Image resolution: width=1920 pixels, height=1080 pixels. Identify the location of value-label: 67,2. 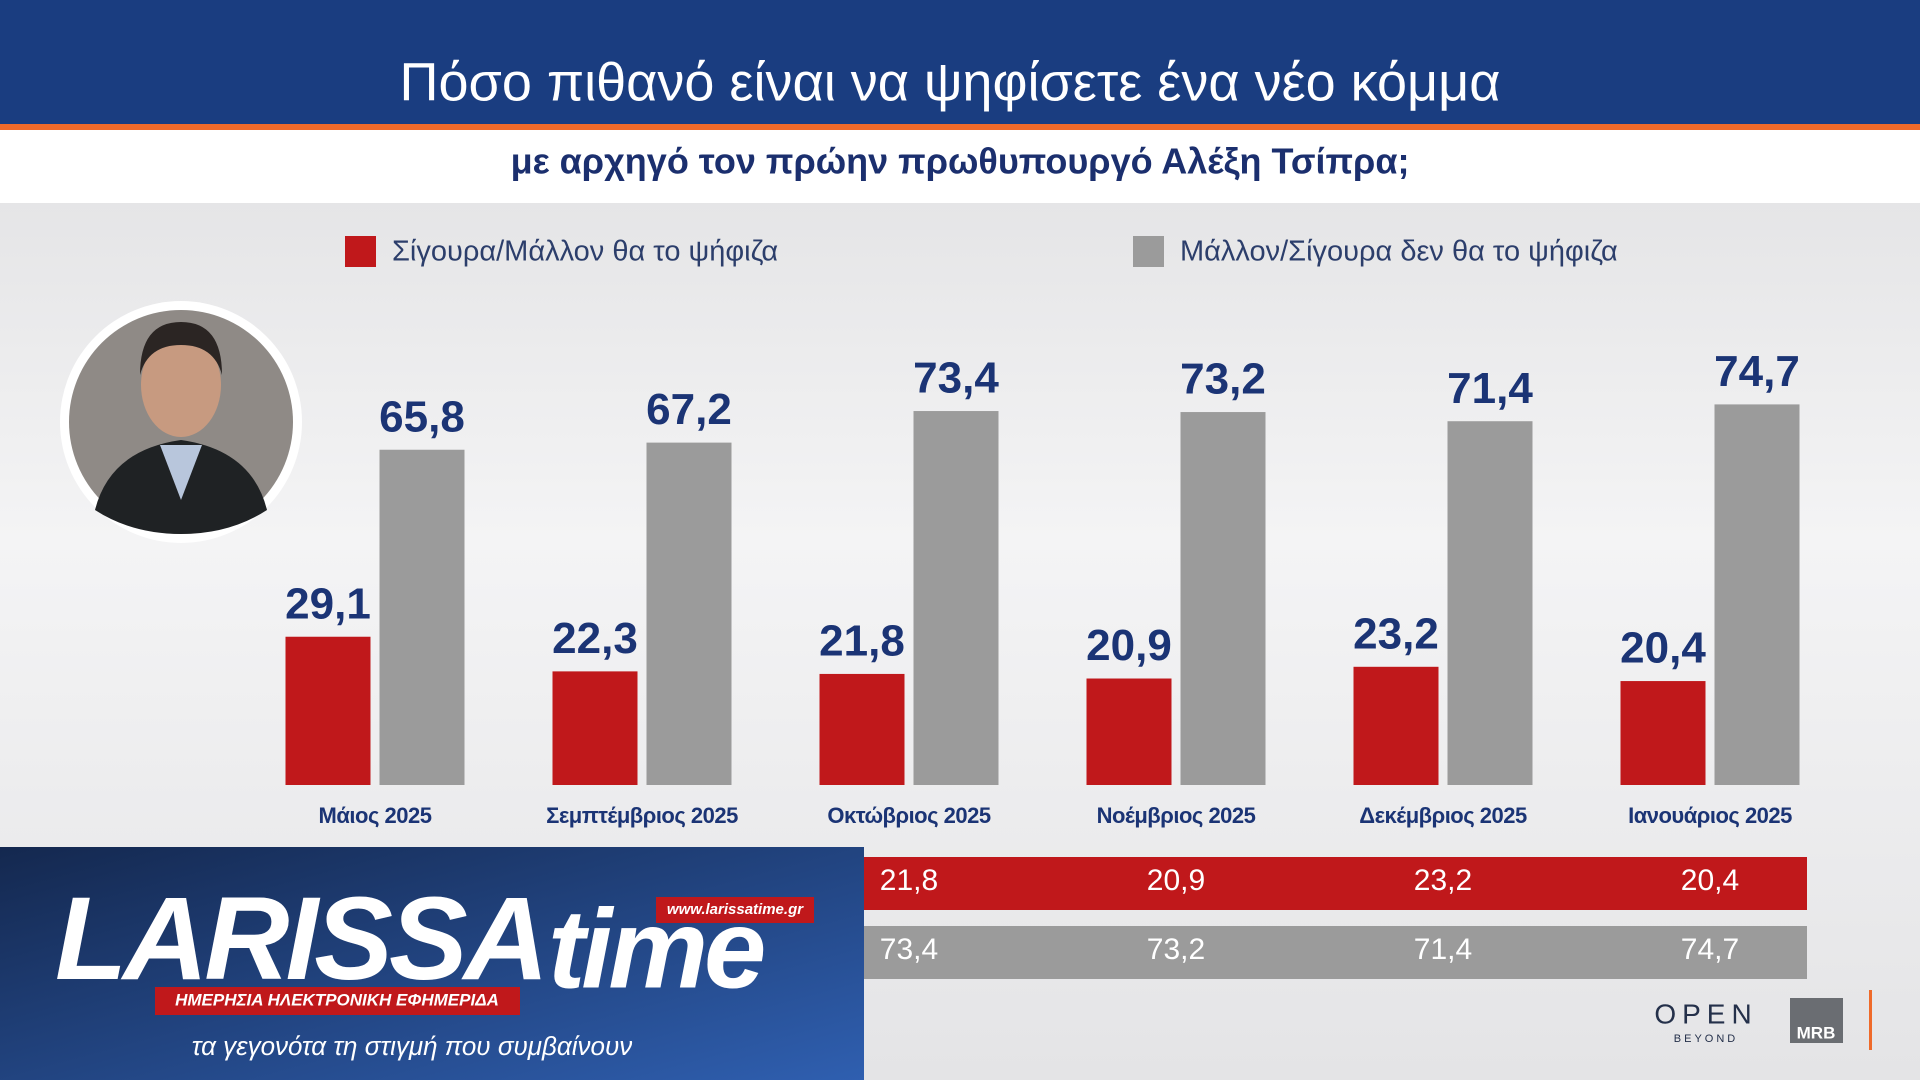
(689, 409).